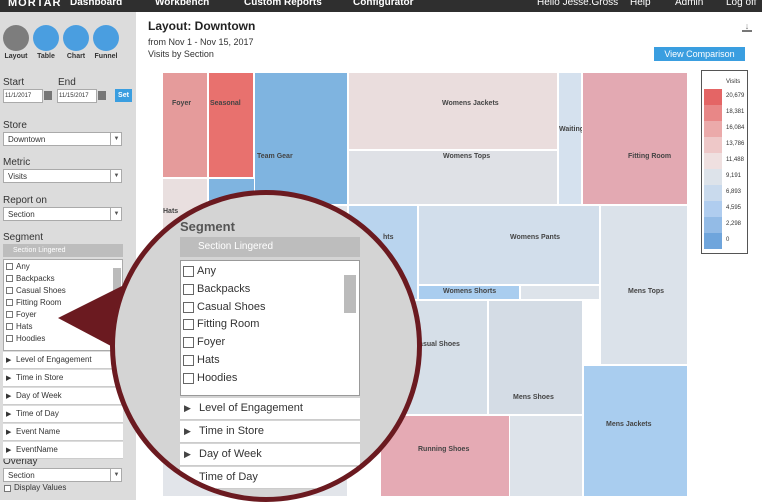 The height and width of the screenshot is (502, 762). I want to click on zoom-collapsible, so click(270, 455).